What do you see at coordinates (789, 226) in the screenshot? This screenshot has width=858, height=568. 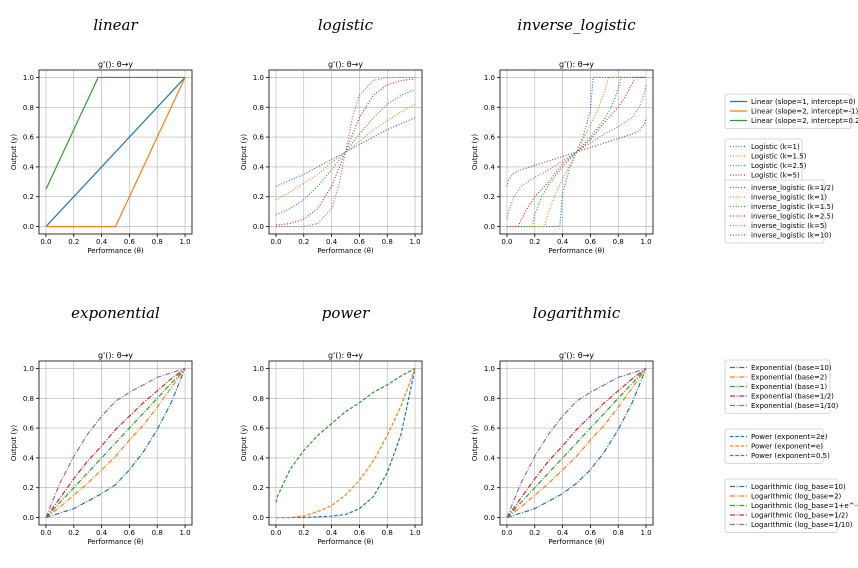 I see `legend-label: inverse_logistic (k=5)` at bounding box center [789, 226].